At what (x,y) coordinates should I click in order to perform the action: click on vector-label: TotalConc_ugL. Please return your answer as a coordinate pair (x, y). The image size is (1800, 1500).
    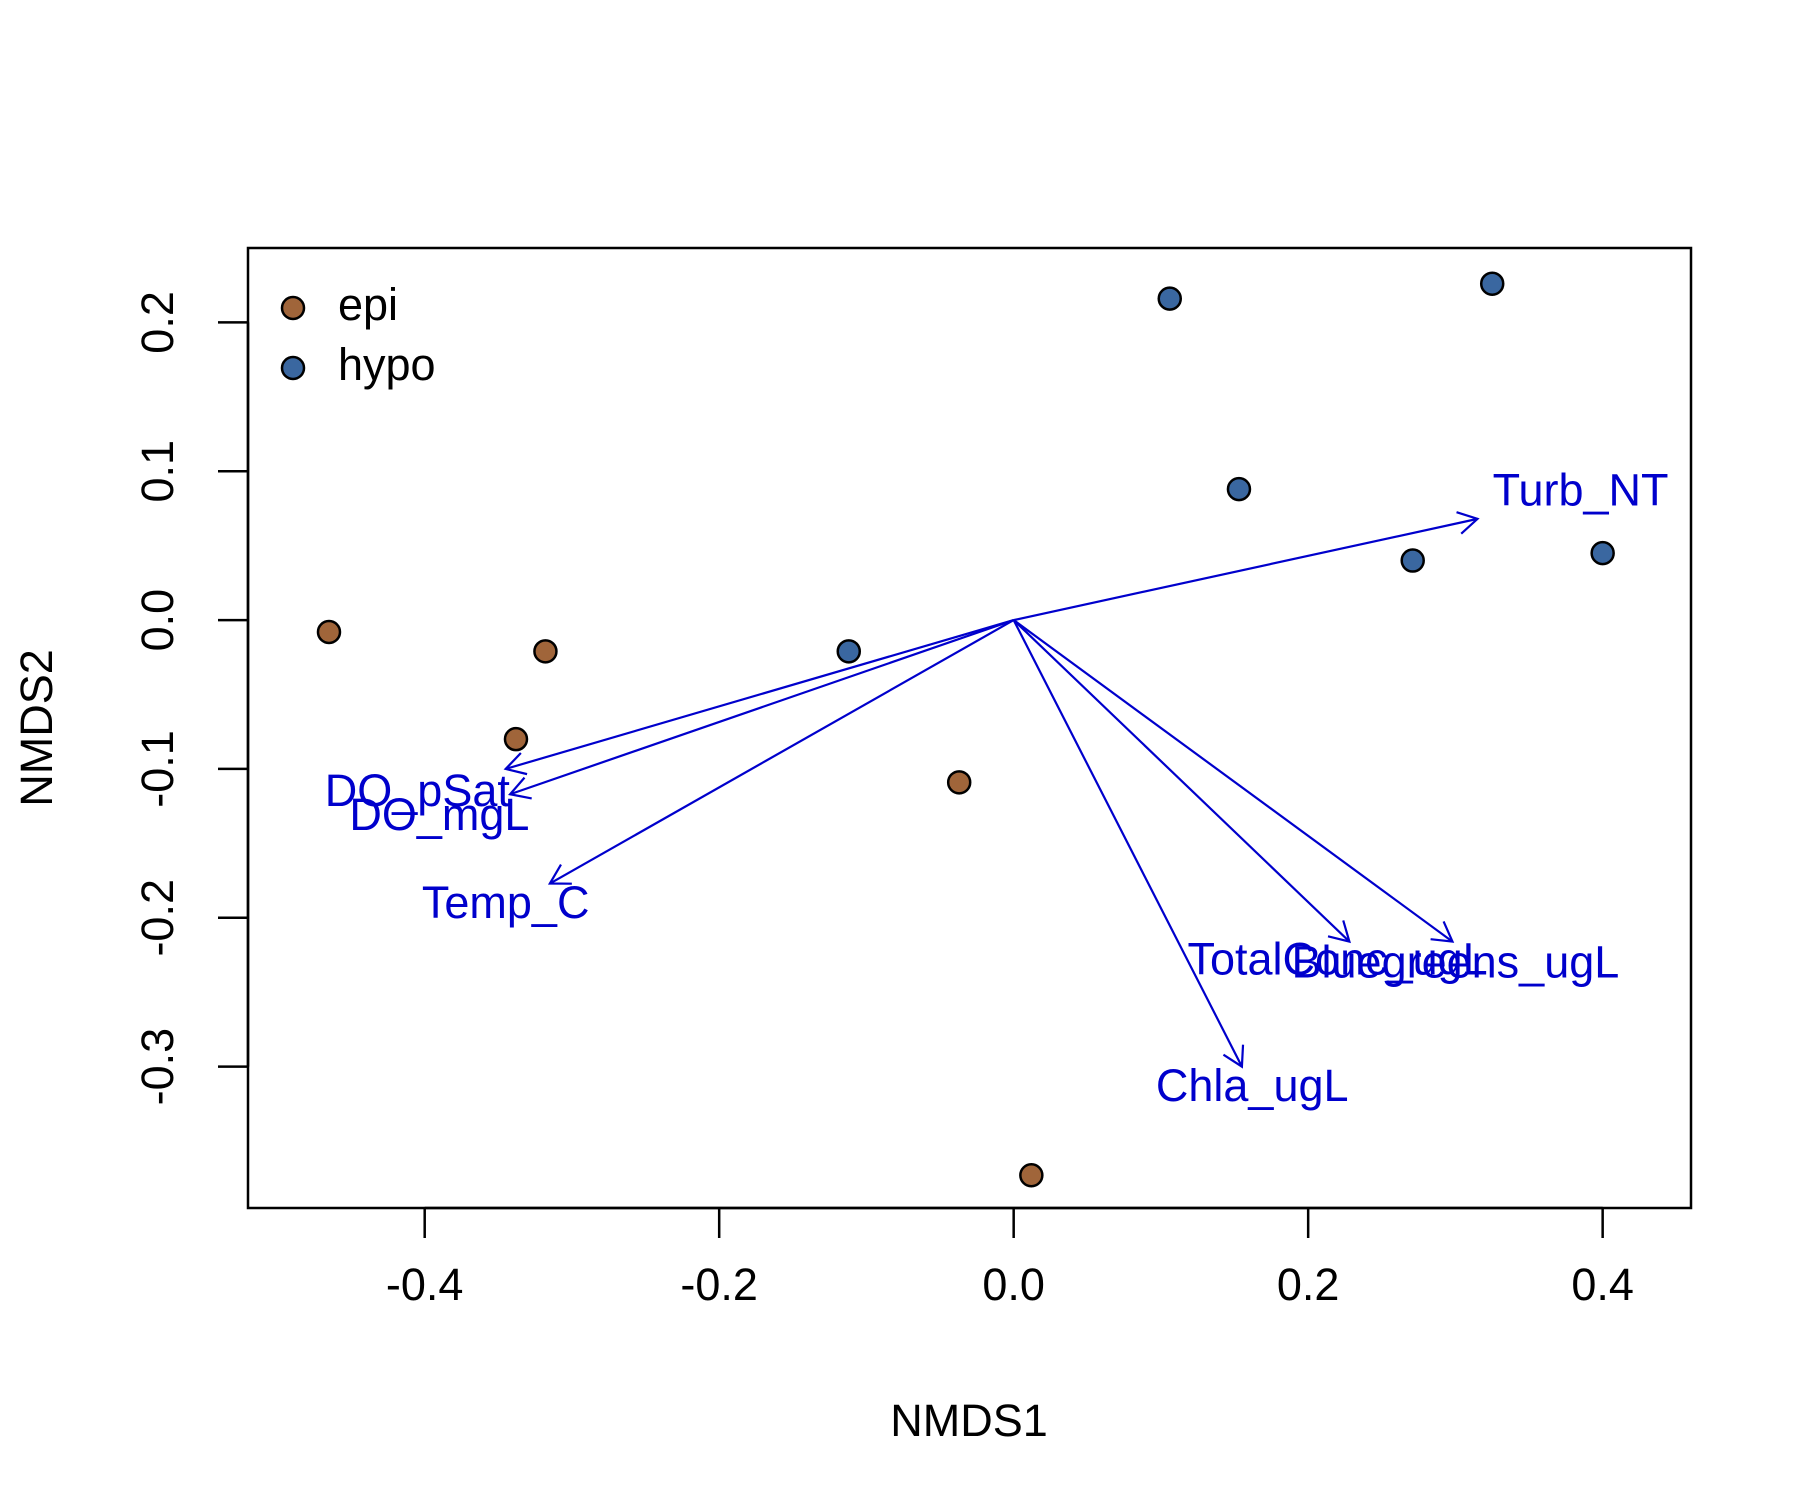
    Looking at the image, I should click on (1338, 958).